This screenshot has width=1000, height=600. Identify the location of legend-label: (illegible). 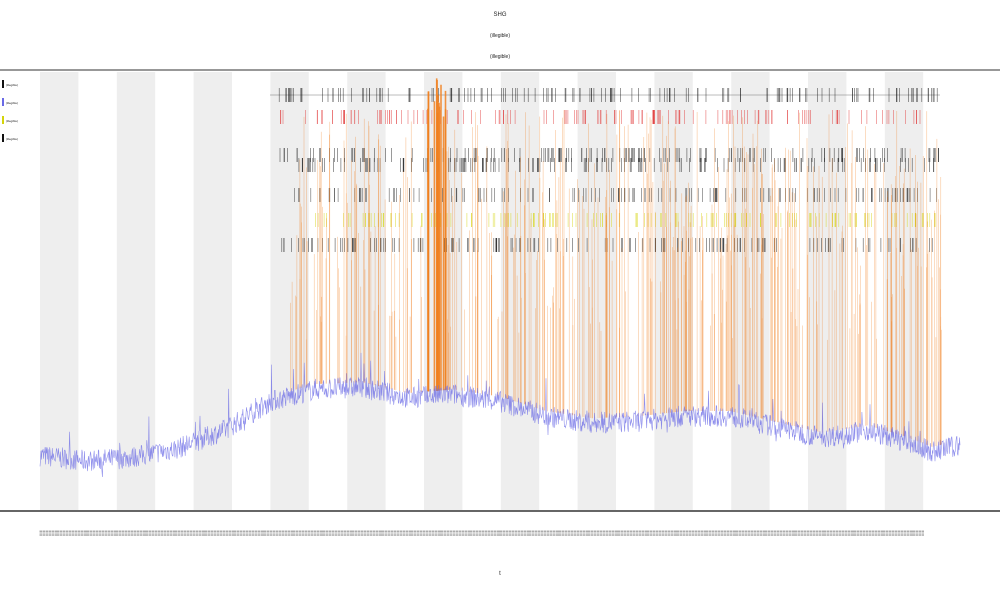
(12, 139).